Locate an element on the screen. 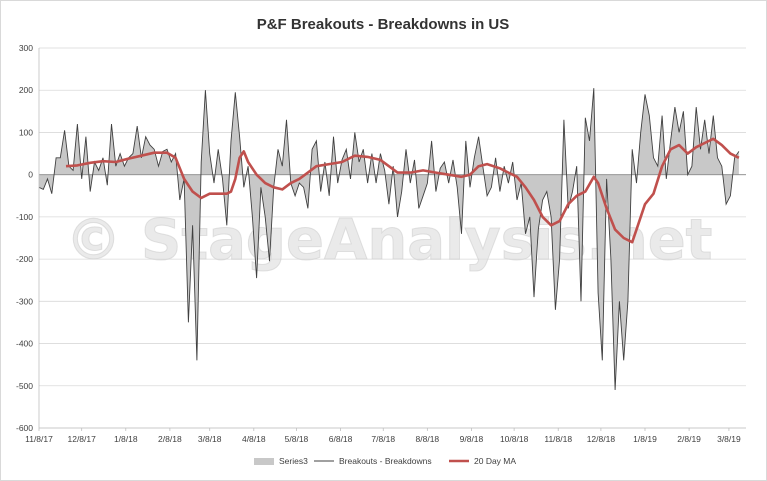 The width and height of the screenshot is (767, 481). x-tick-label: 9/8/18 is located at coordinates (472, 439).